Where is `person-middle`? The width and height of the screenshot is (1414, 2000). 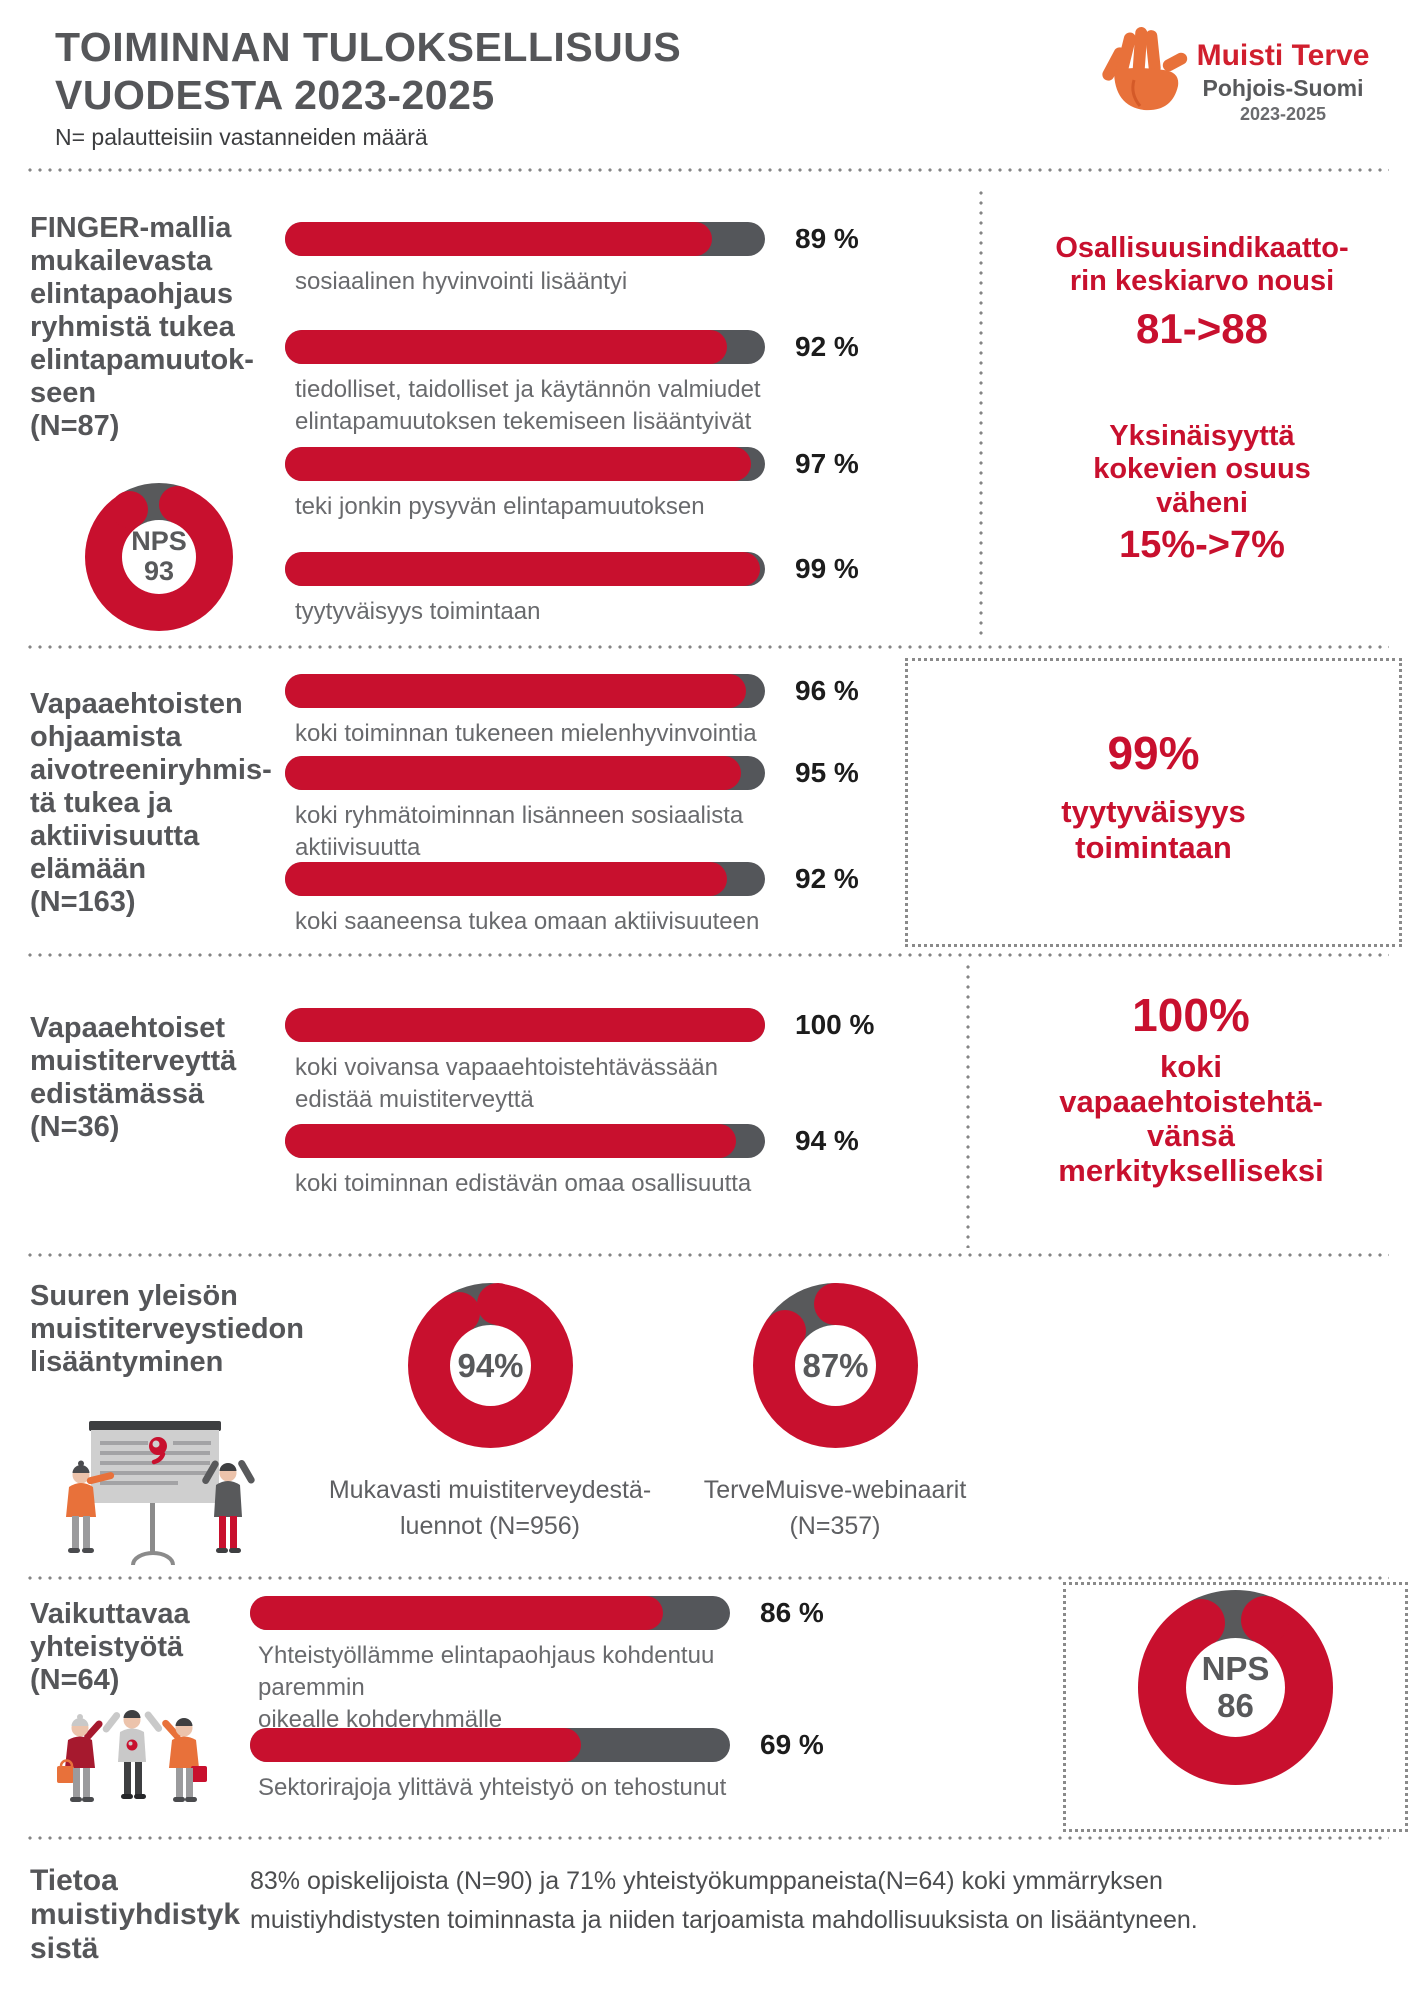
person-middle is located at coordinates (132, 1754).